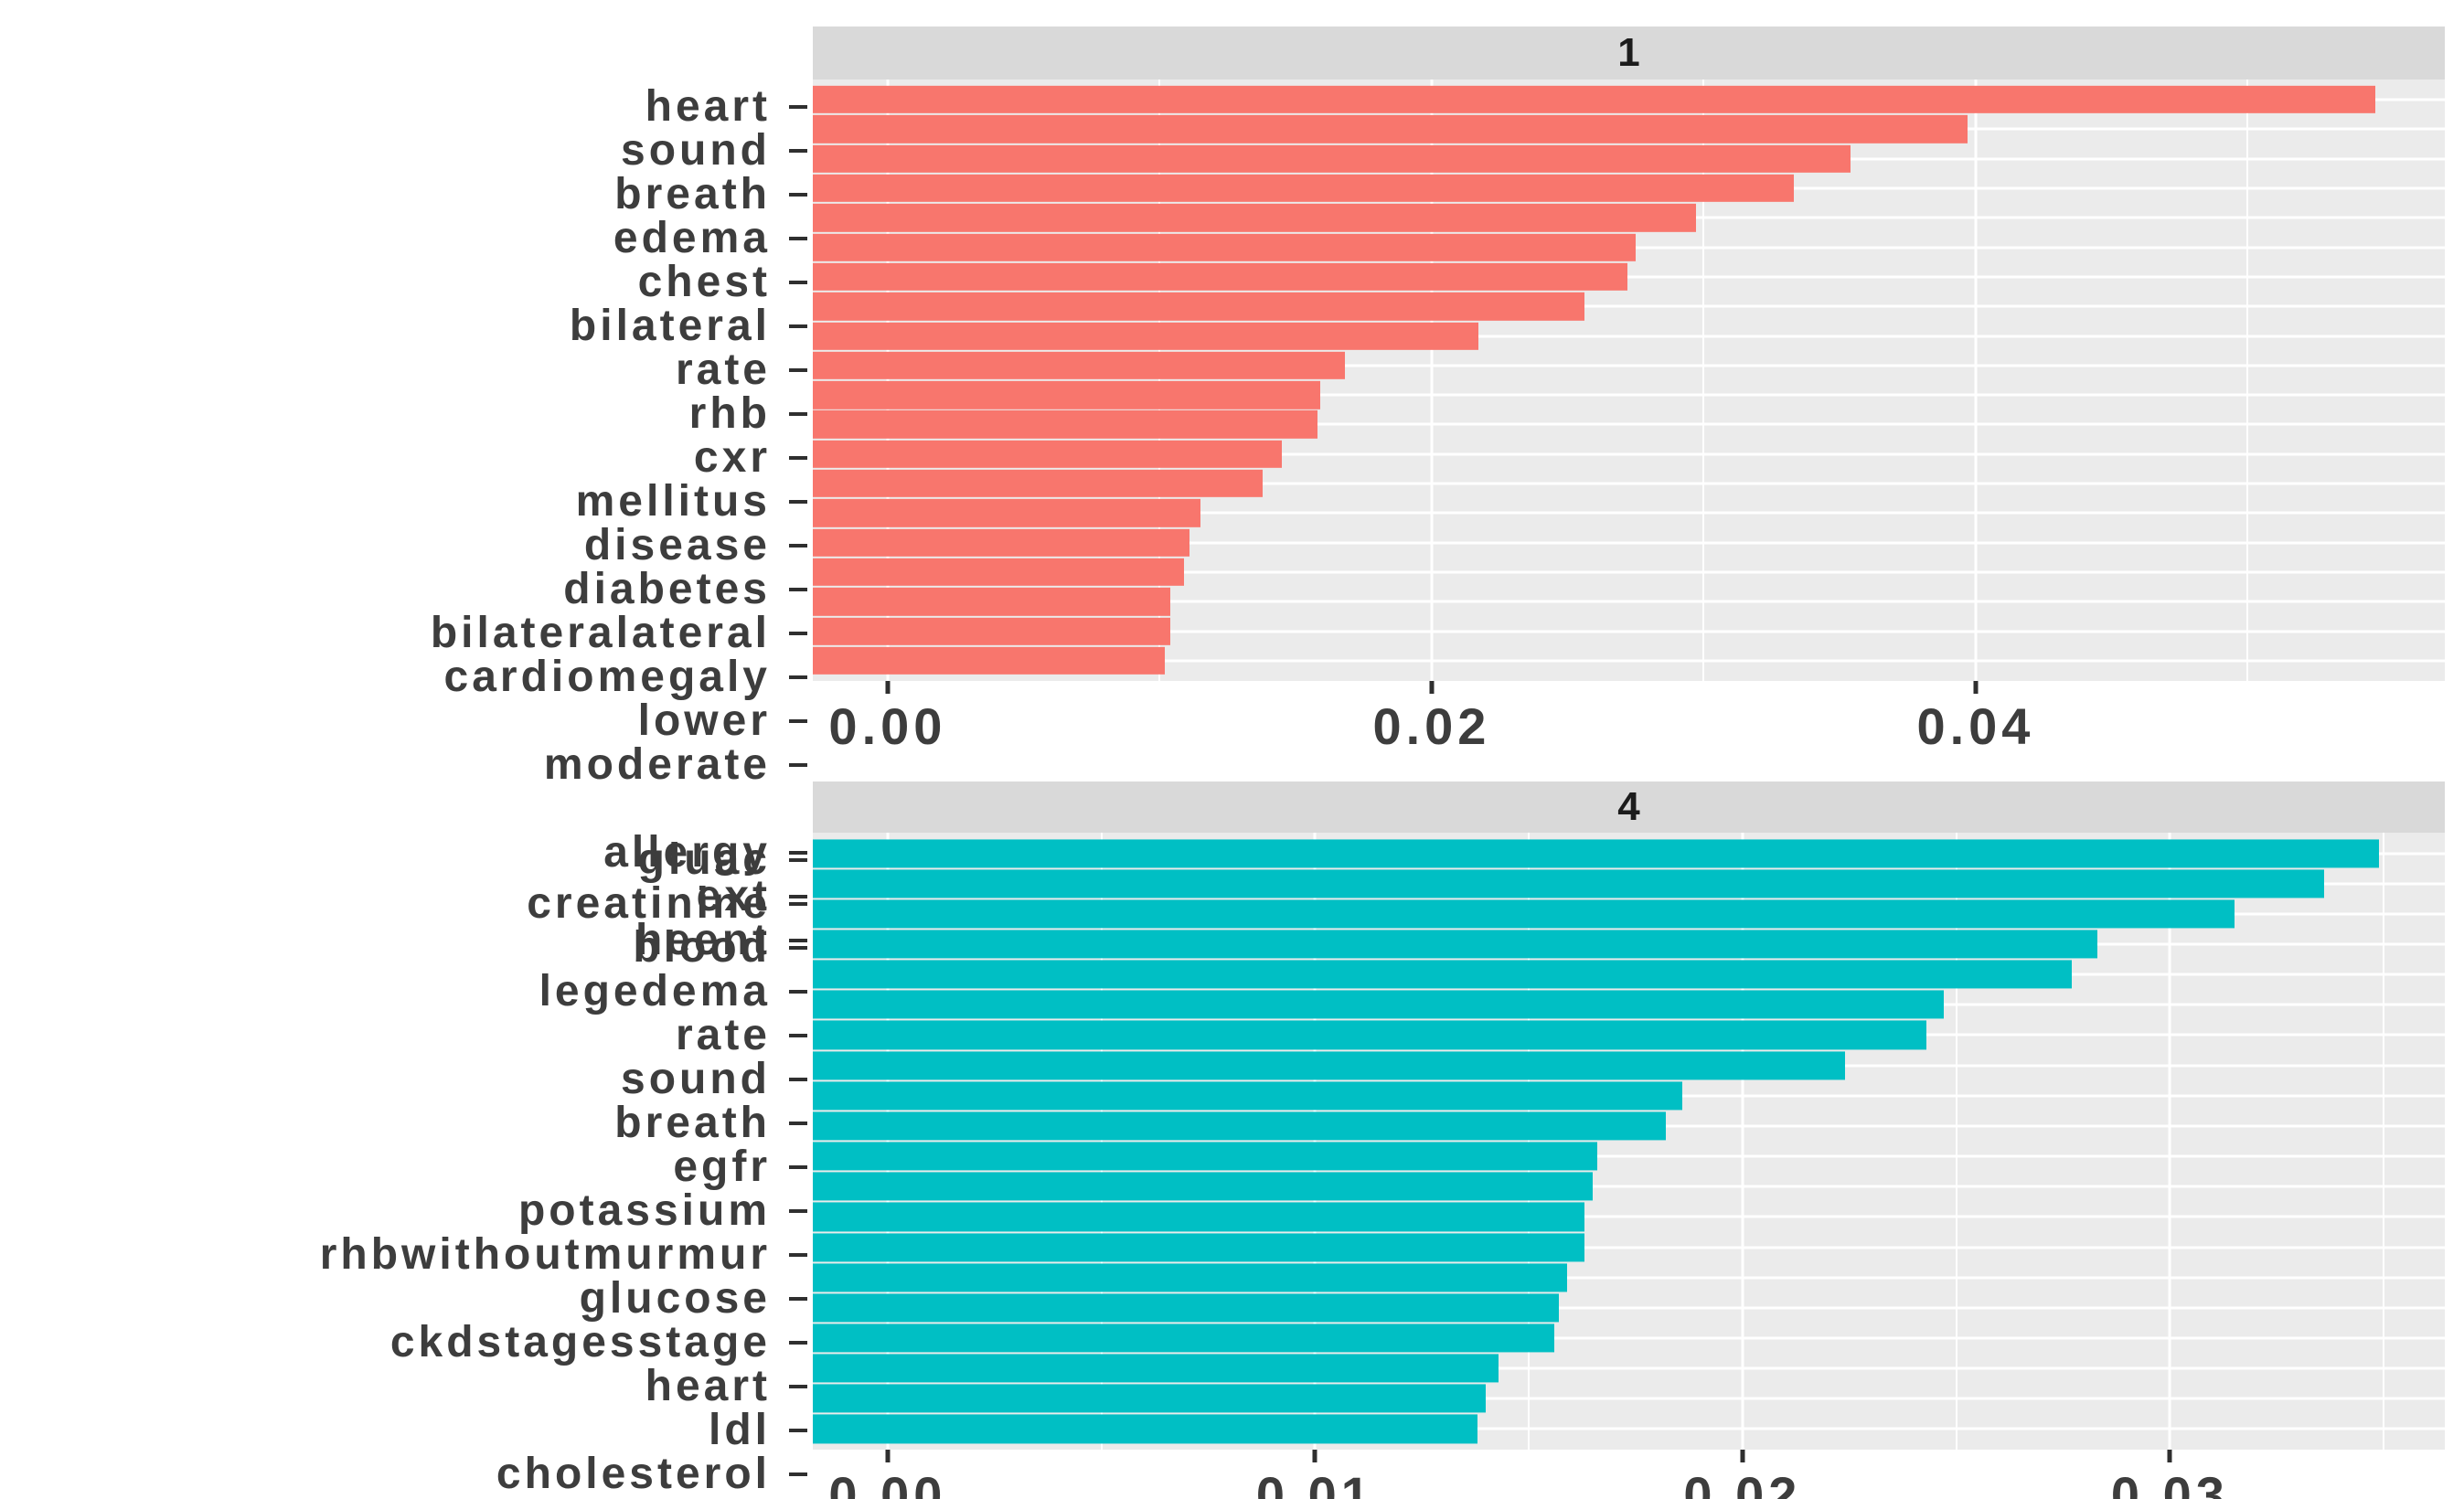 The image size is (2464, 1499). I want to click on bar-ldl, so click(1198, 1247).